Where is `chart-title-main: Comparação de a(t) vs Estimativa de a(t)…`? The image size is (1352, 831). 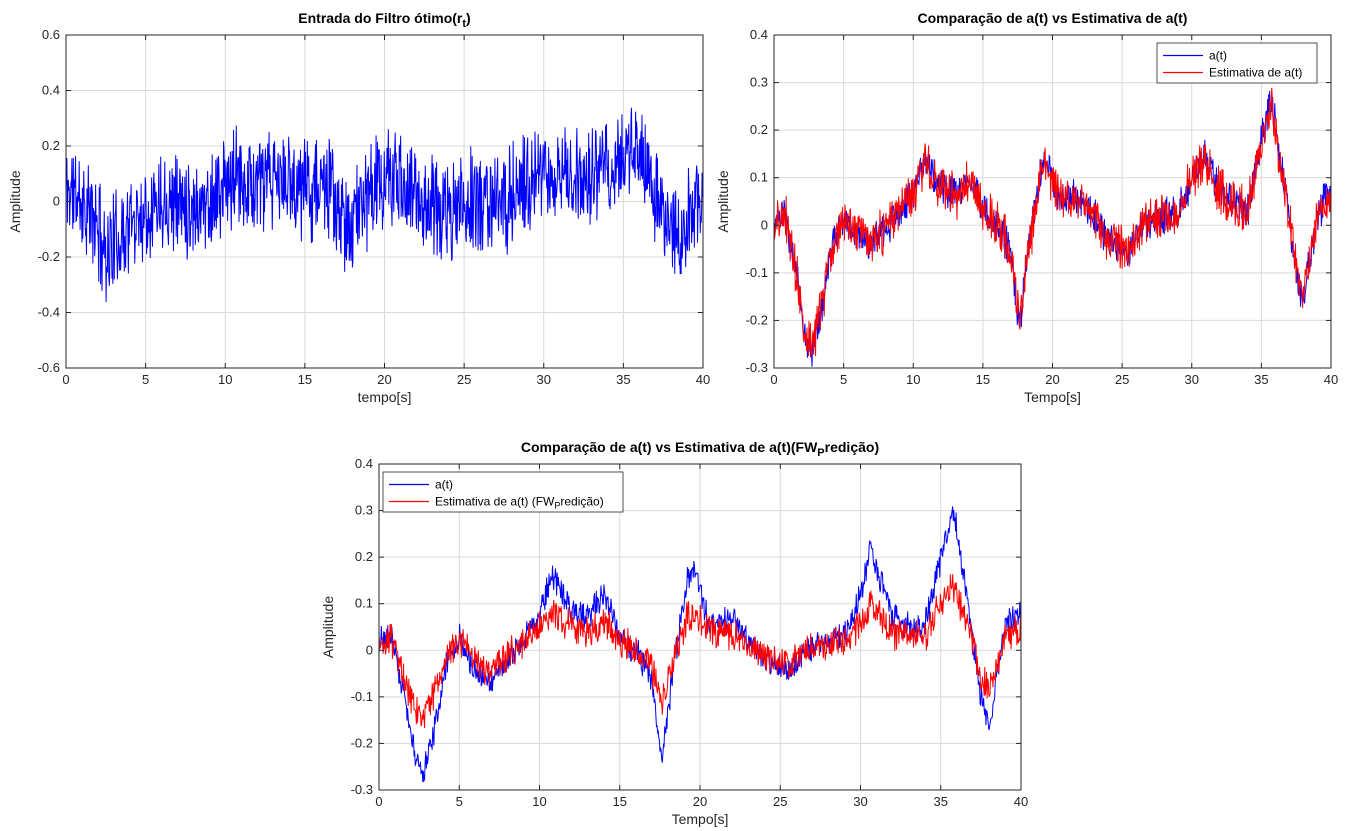
chart-title-main: Comparação de a(t) vs Estimativa de a(t)… is located at coordinates (669, 447).